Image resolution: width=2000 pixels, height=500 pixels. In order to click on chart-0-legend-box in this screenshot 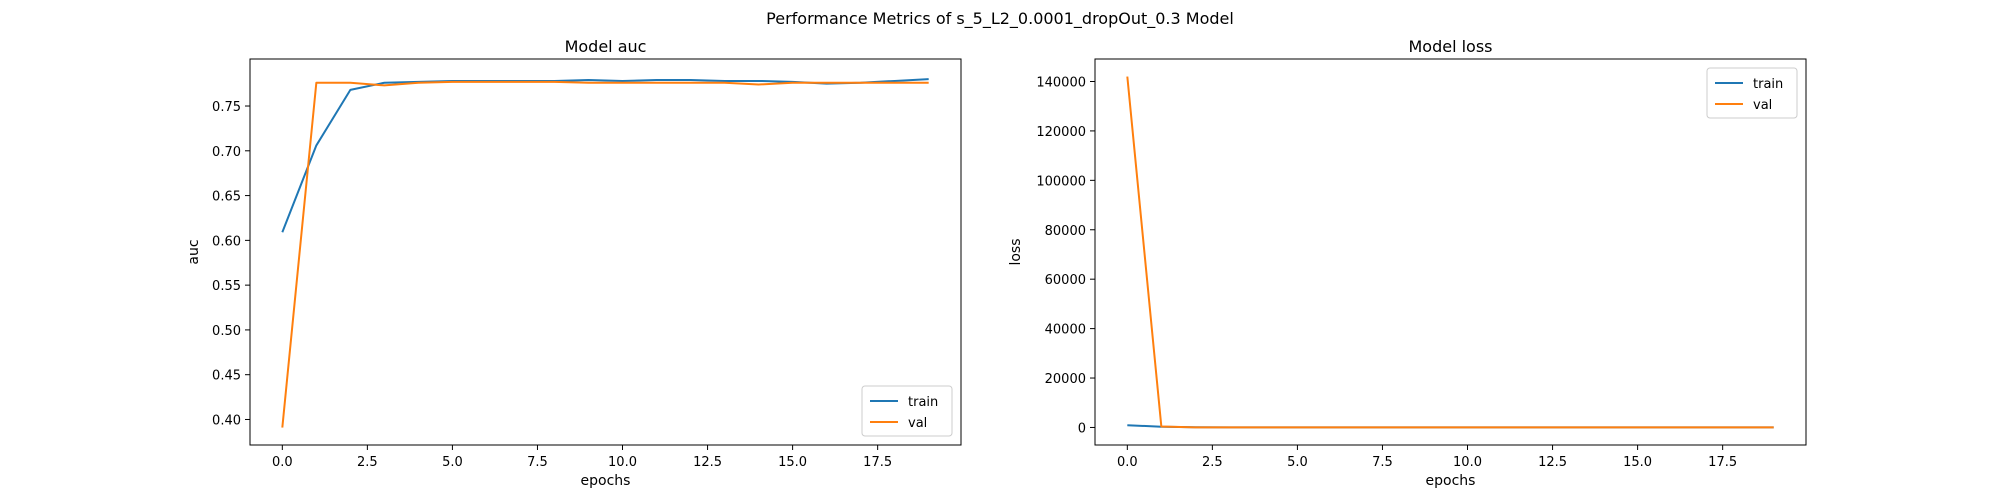, I will do `click(907, 411)`.